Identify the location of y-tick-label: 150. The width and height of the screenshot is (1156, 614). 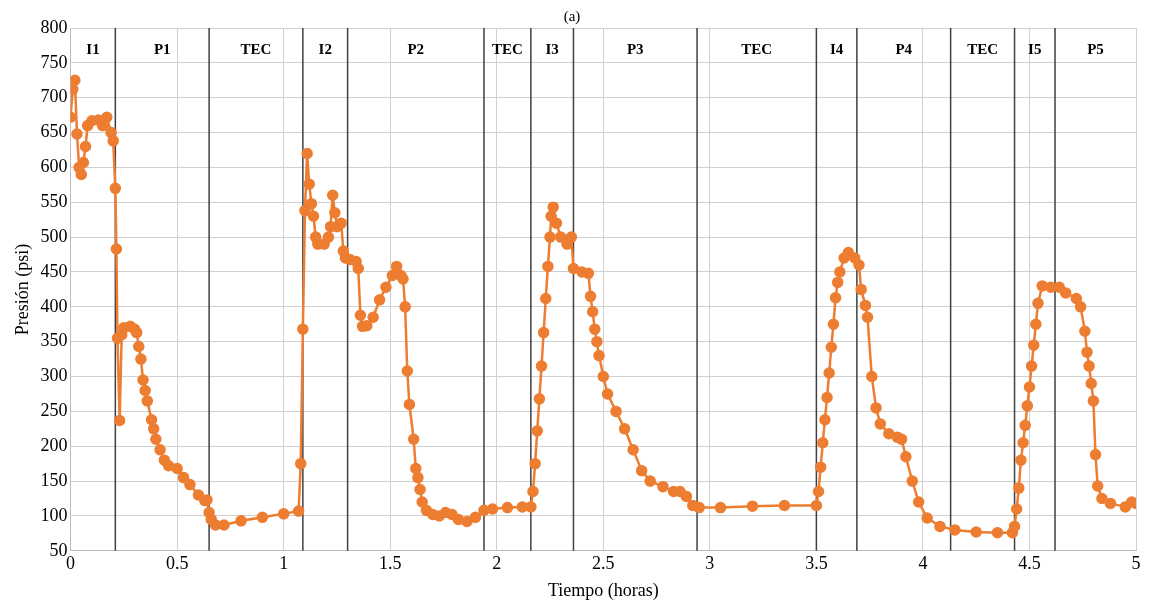
(54, 479).